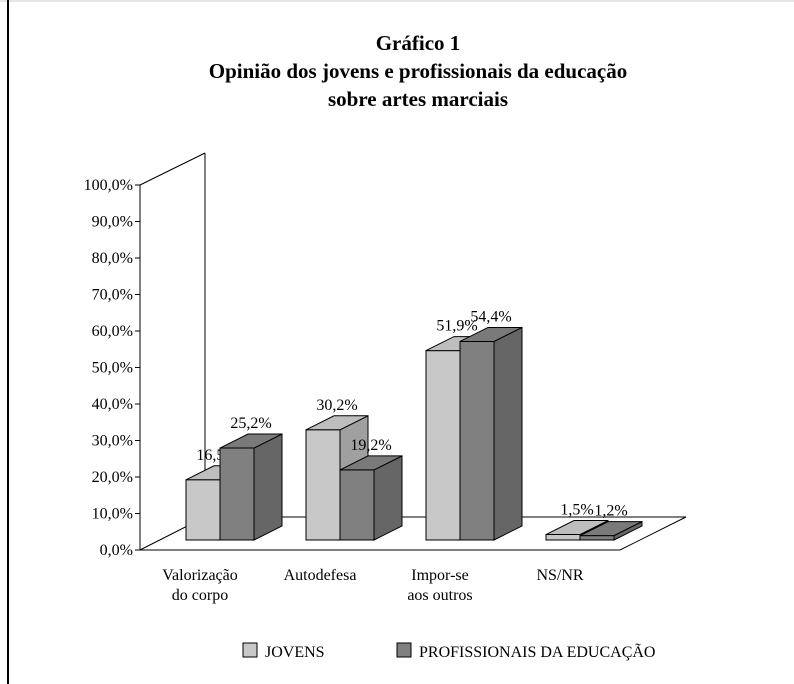 The width and height of the screenshot is (794, 684). What do you see at coordinates (112, 331) in the screenshot?
I see `y-tick-label: 60,0%` at bounding box center [112, 331].